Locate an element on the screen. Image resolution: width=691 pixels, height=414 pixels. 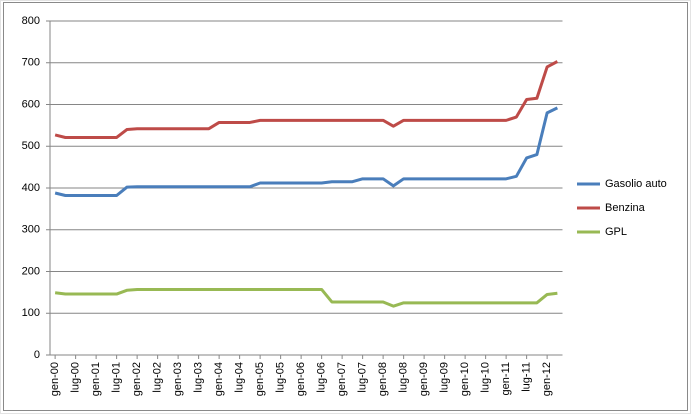
x-tick-label: gen-11 is located at coordinates (506, 378).